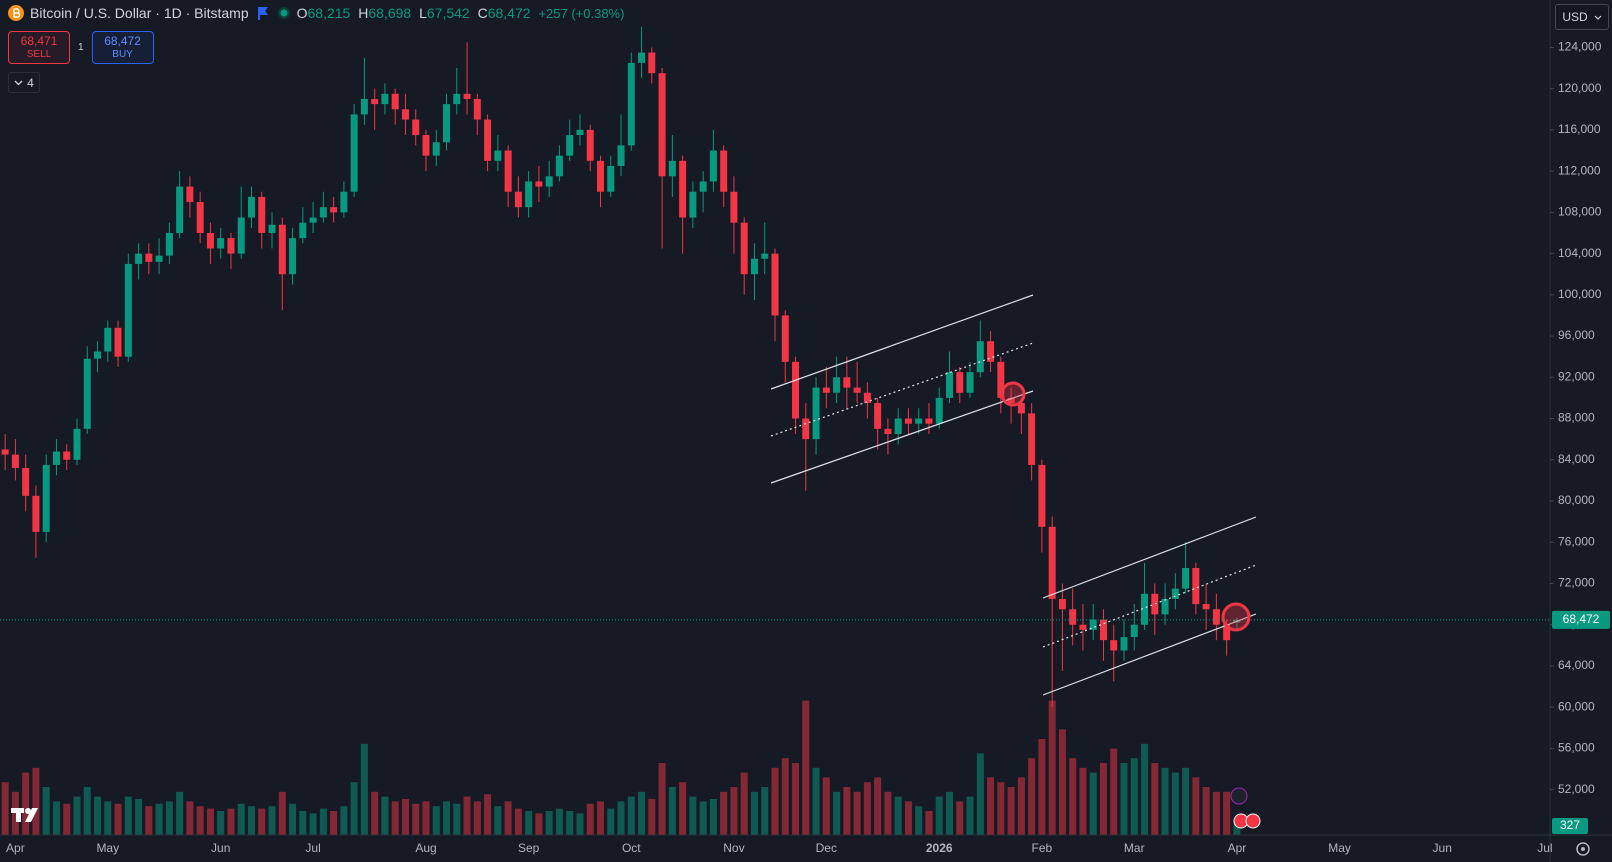 This screenshot has width=1612, height=862. Describe the element at coordinates (1580, 212) in the screenshot. I see `y-tick-label: 108,000` at that location.